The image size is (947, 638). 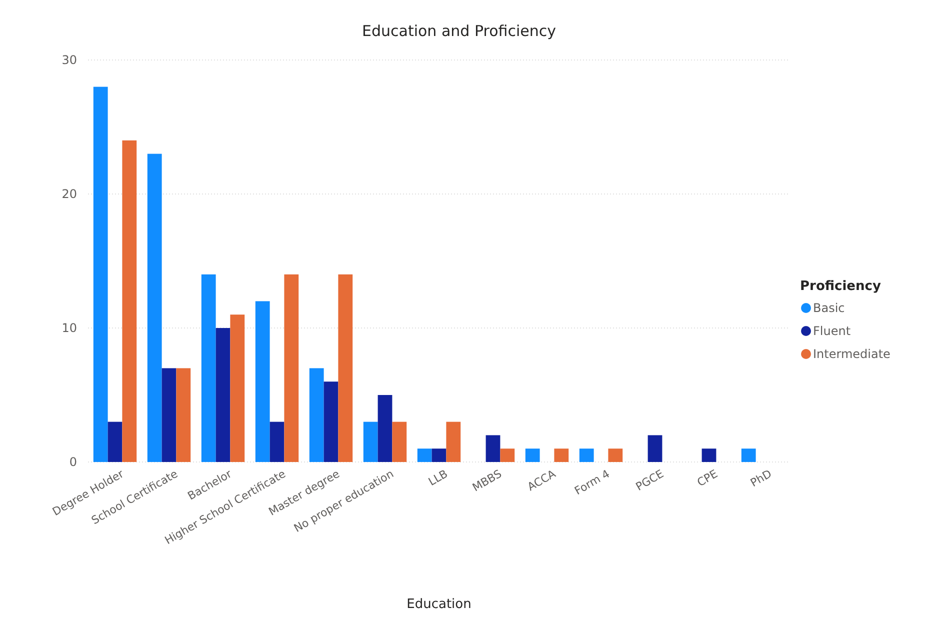 I want to click on y-tick-label: 20, so click(x=69, y=193).